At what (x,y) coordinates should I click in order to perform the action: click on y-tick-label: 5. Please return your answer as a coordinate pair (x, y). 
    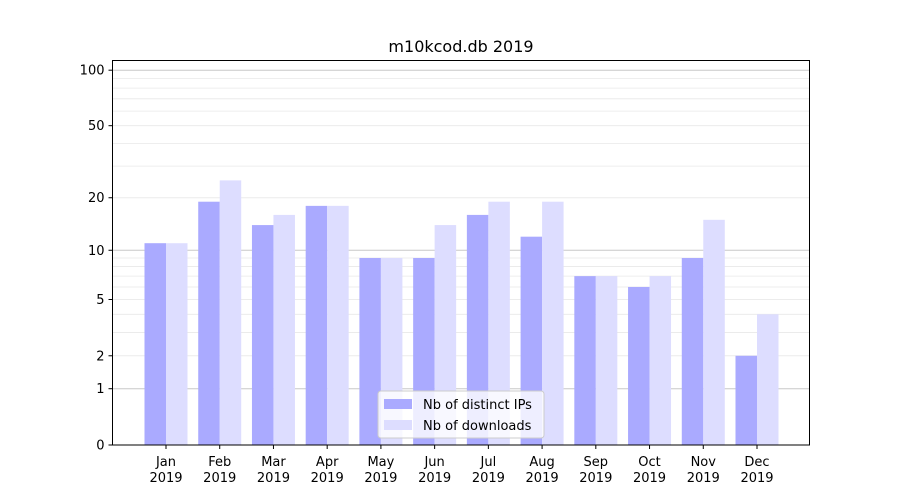
    Looking at the image, I should click on (100, 300).